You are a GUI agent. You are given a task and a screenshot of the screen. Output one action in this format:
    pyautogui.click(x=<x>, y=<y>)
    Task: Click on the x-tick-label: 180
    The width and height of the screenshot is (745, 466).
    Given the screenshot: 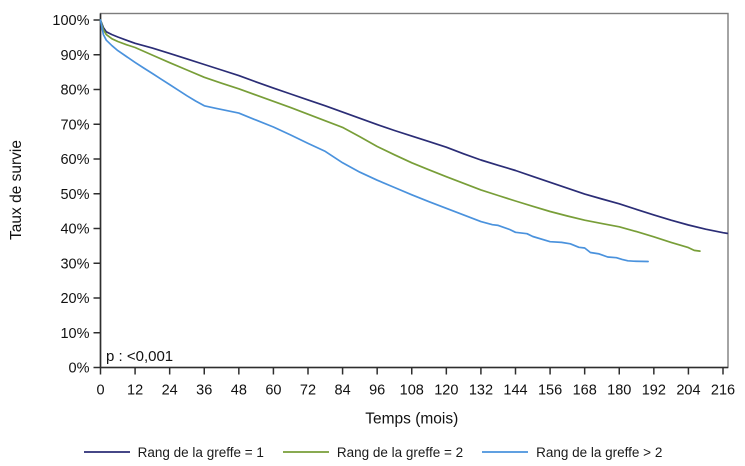 What is the action you would take?
    pyautogui.click(x=619, y=391)
    